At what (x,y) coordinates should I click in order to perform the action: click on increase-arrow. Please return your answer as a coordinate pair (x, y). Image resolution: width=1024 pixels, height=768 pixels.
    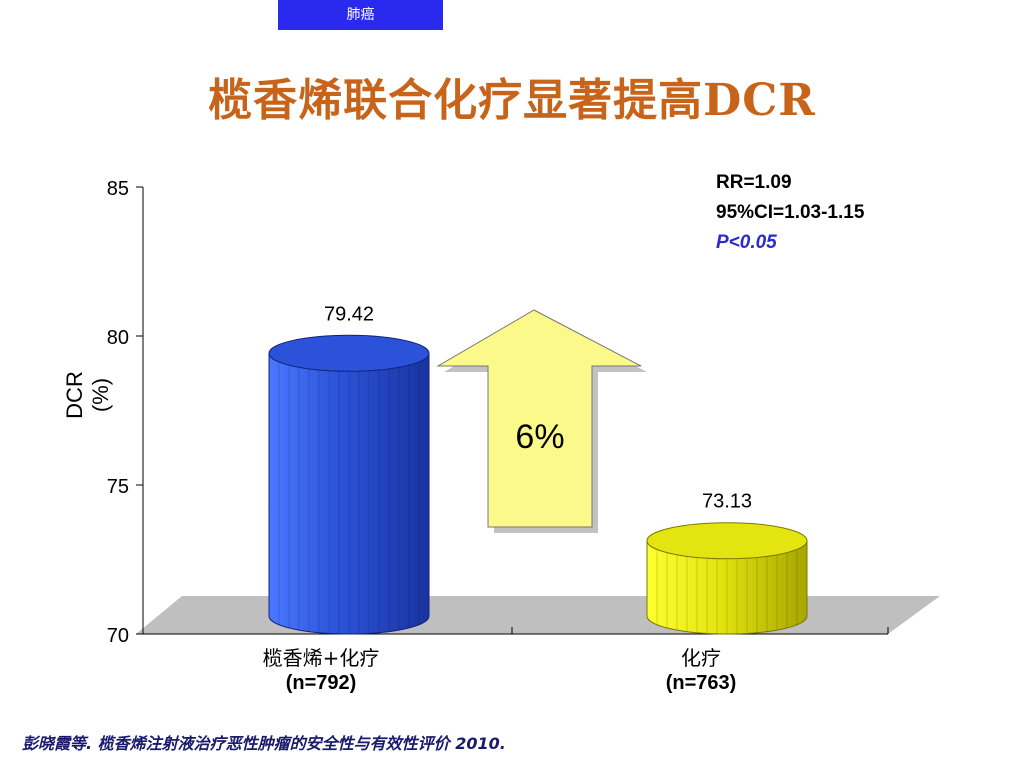
    Looking at the image, I should click on (539, 418).